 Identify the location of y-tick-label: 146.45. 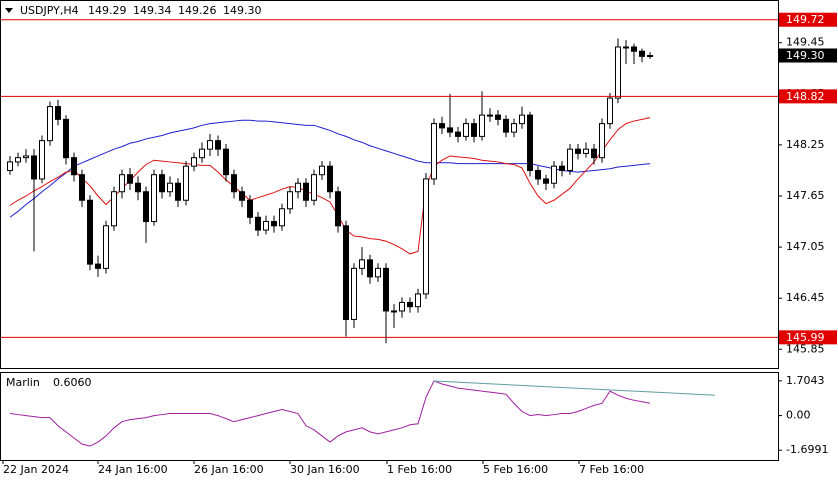
(805, 297).